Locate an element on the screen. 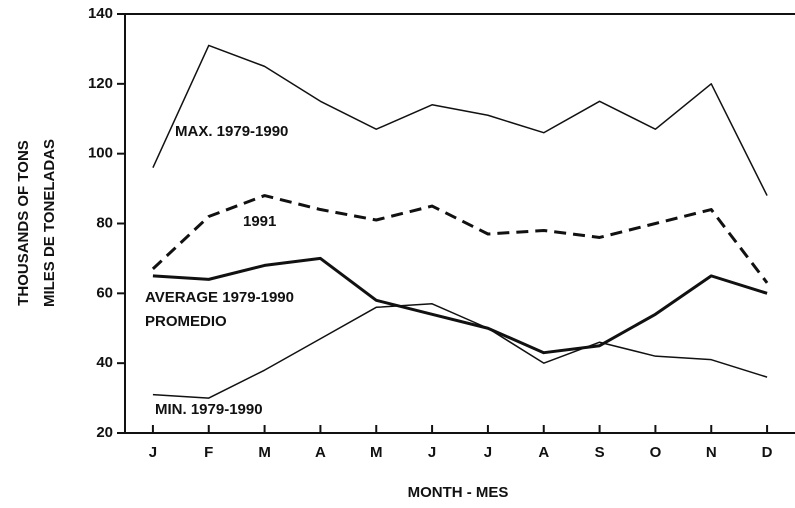  annotation: PROMEDIO is located at coordinates (186, 321).